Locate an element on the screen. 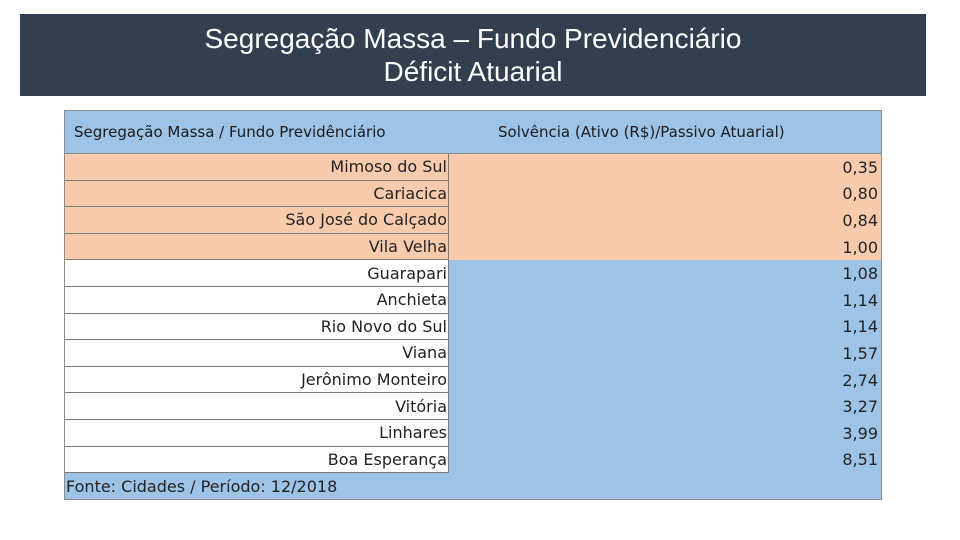 This screenshot has width=960, height=540. table-row: Rio Novo do Sul 1,14 is located at coordinates (473, 327).